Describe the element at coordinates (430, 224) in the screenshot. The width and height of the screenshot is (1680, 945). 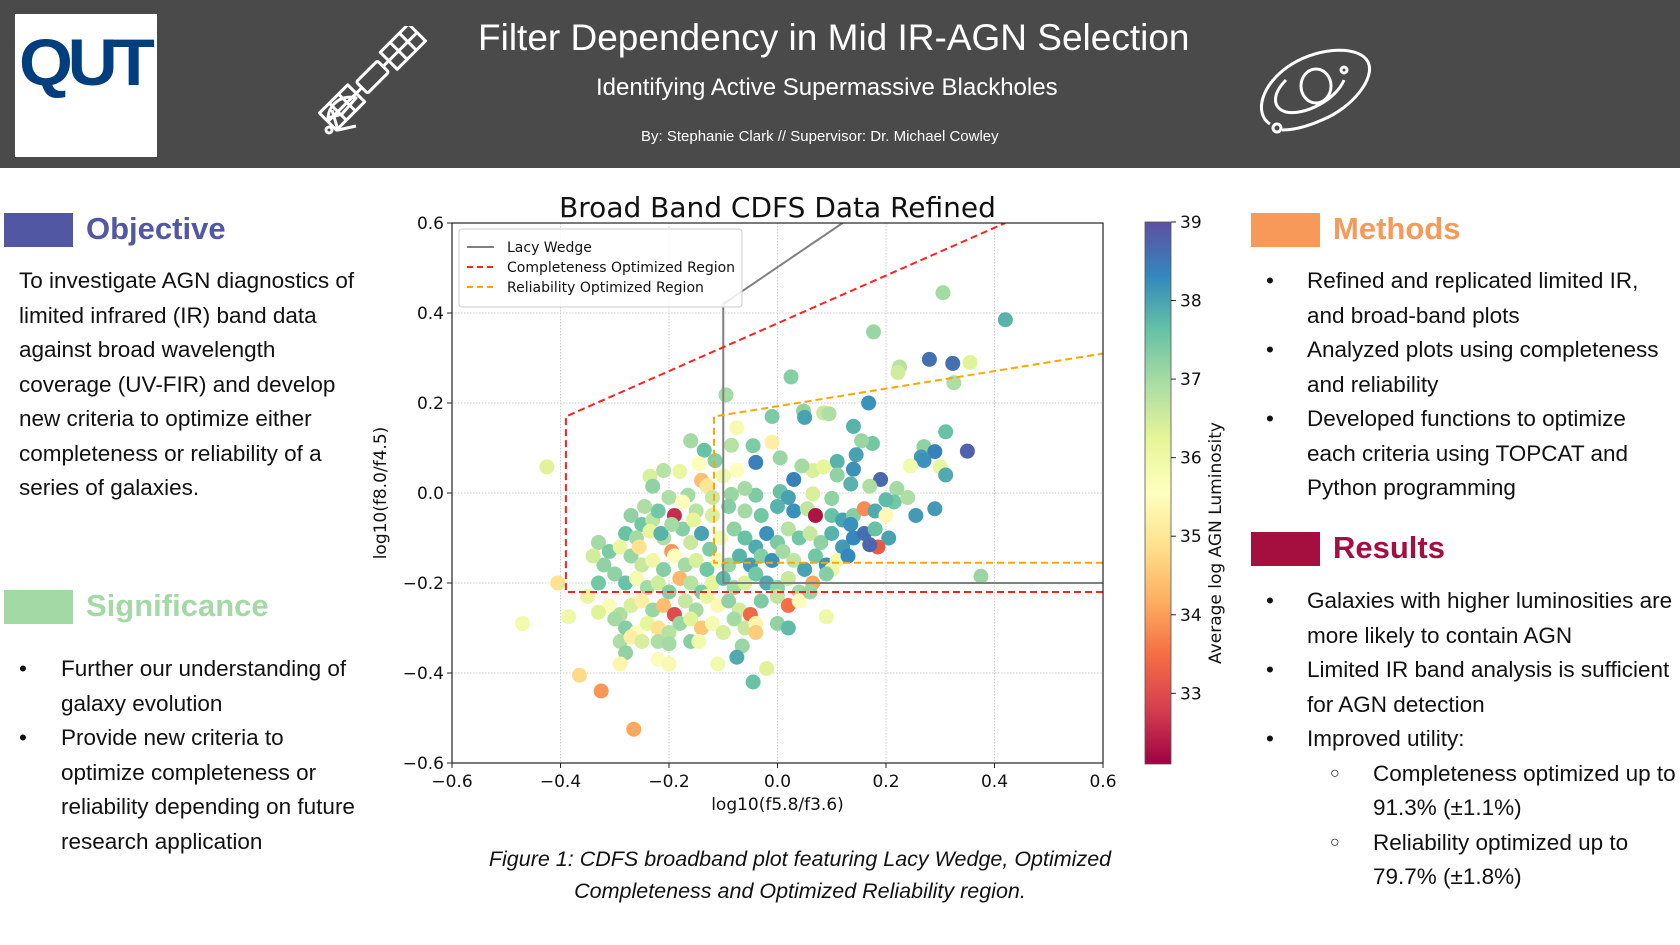
I see `y-tick-label: 0.6` at that location.